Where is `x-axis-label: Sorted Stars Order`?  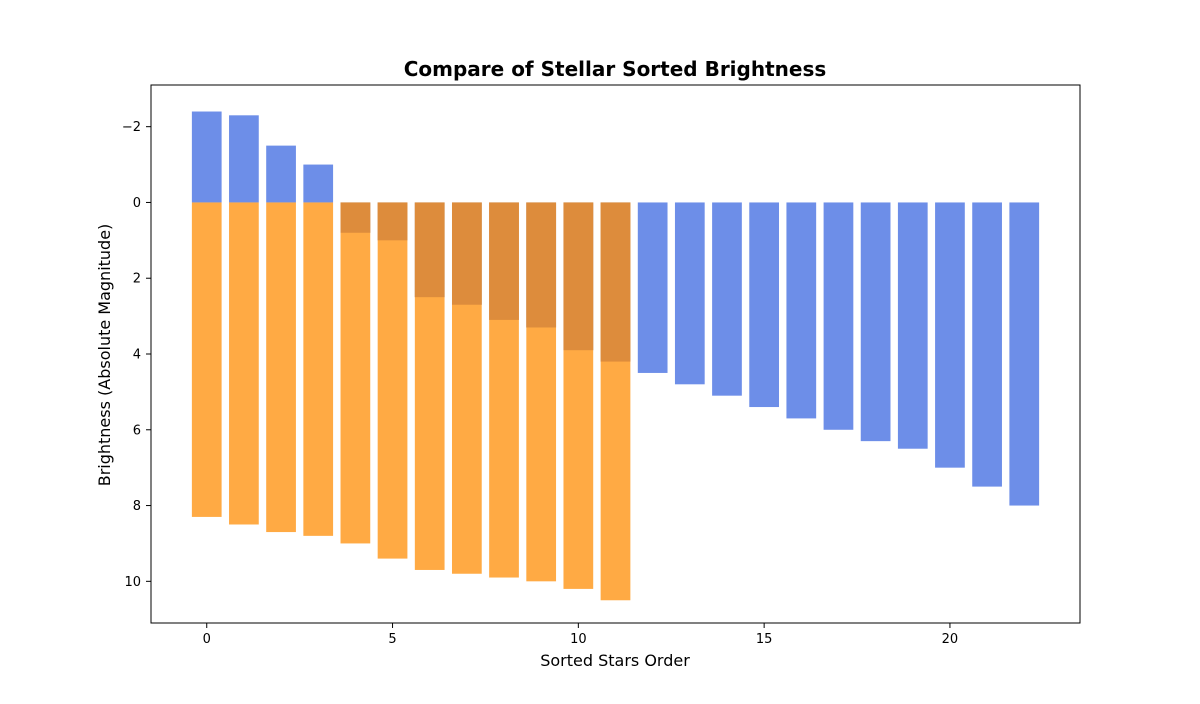
x-axis-label: Sorted Stars Order is located at coordinates (615, 660).